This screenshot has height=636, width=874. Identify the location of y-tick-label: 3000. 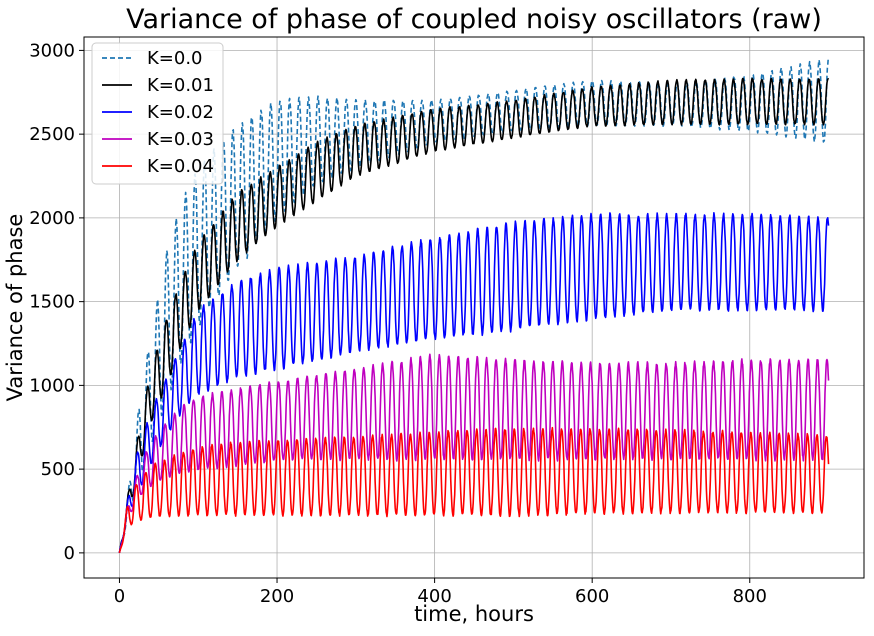
(52, 50).